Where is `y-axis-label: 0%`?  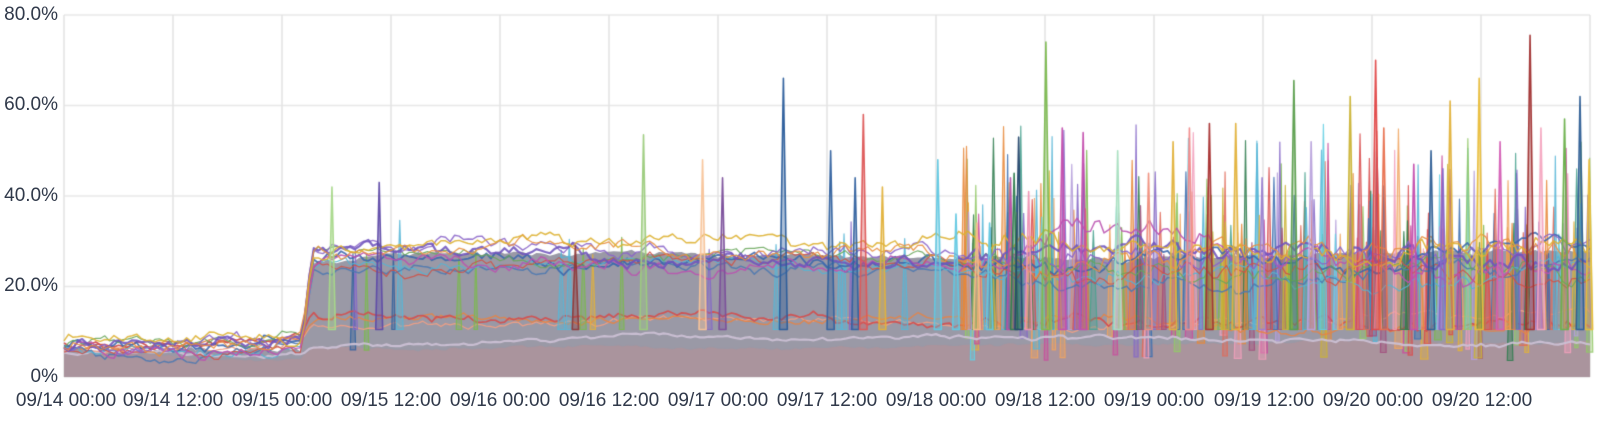 y-axis-label: 0% is located at coordinates (44, 376).